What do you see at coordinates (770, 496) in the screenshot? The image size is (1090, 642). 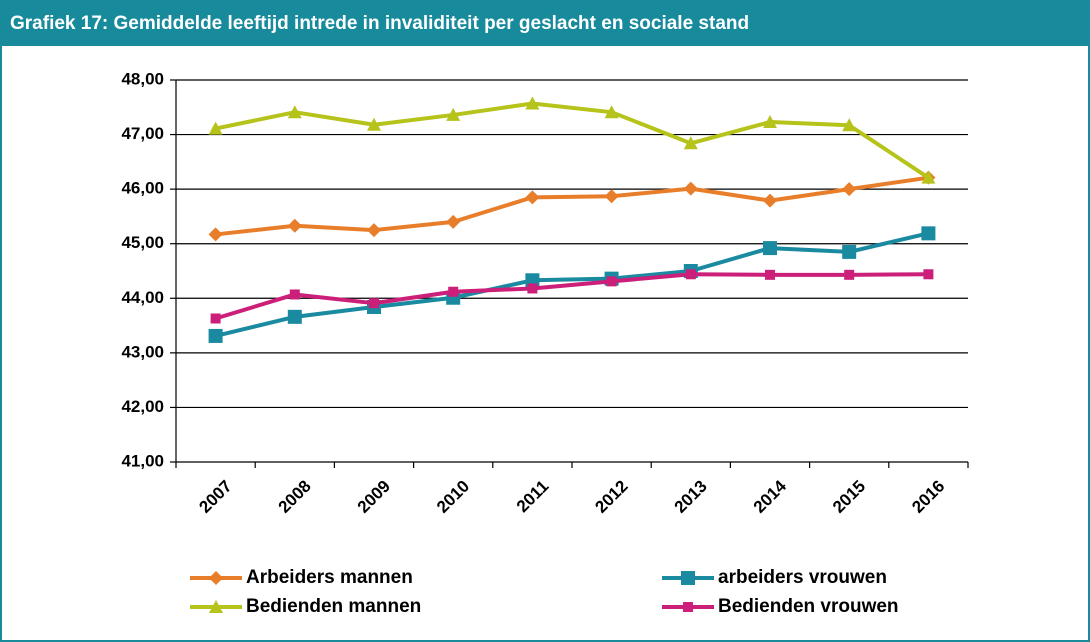 I see `x-tick-label: 2014` at bounding box center [770, 496].